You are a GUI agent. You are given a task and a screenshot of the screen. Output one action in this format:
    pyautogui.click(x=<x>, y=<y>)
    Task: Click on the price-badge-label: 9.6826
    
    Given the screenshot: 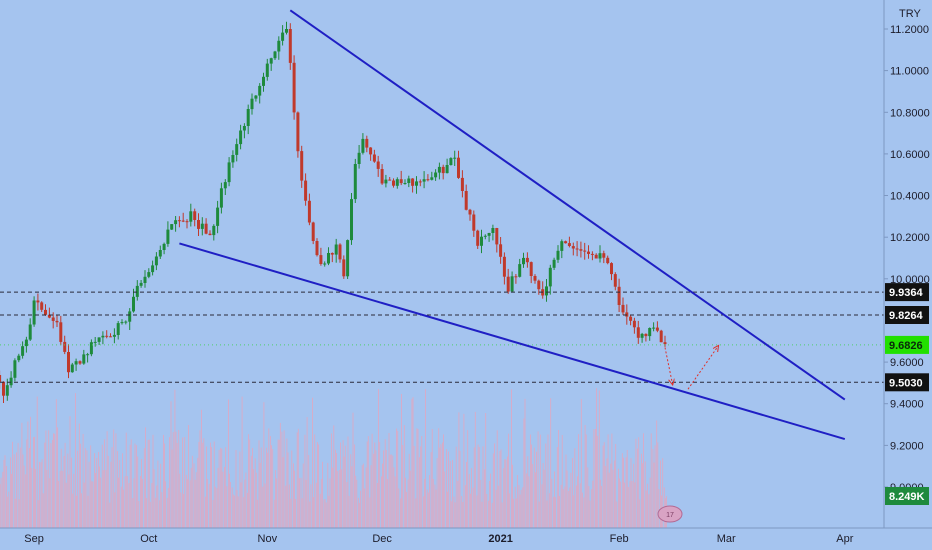 What is the action you would take?
    pyautogui.click(x=906, y=346)
    